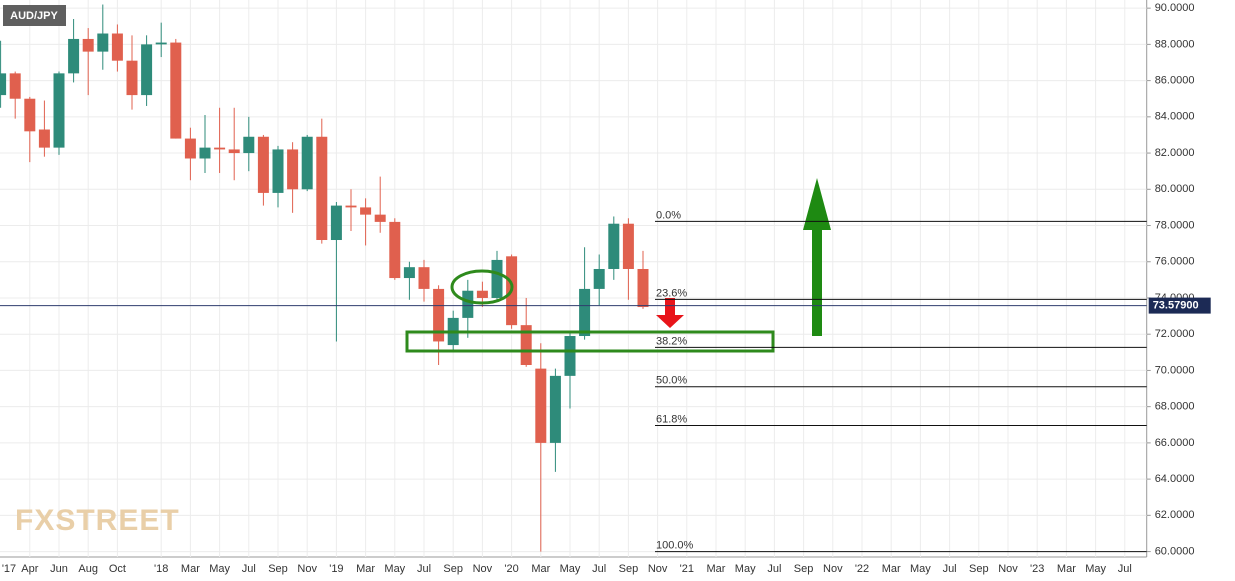  What do you see at coordinates (117, 569) in the screenshot?
I see `x-tick-label: Oct` at bounding box center [117, 569].